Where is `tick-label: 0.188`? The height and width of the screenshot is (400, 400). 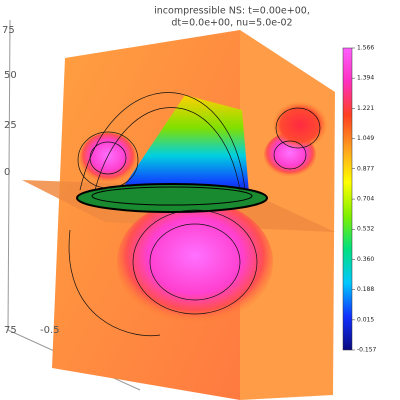 tick-label: 0.188 is located at coordinates (365, 289).